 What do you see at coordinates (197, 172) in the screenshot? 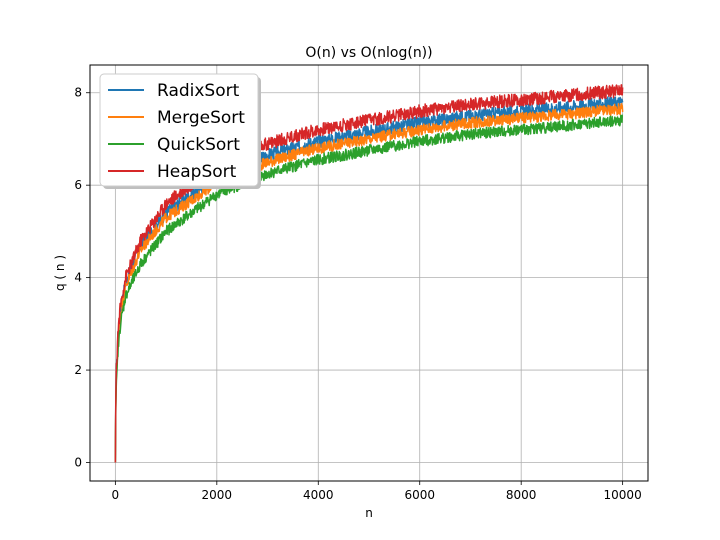
I see `legend-label: HeapSort` at bounding box center [197, 172].